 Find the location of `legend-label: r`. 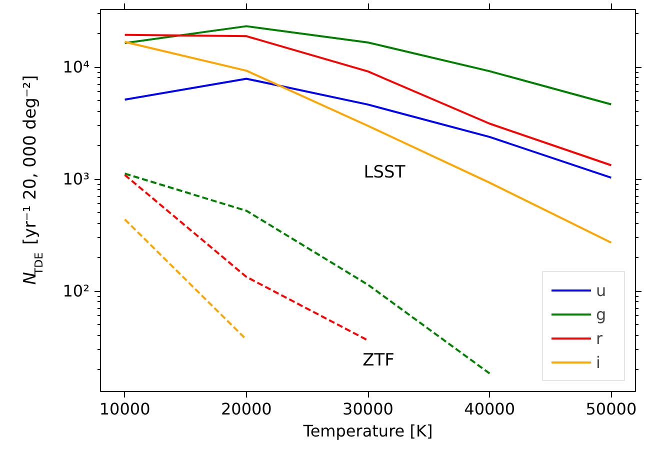

legend-label: r is located at coordinates (600, 338).